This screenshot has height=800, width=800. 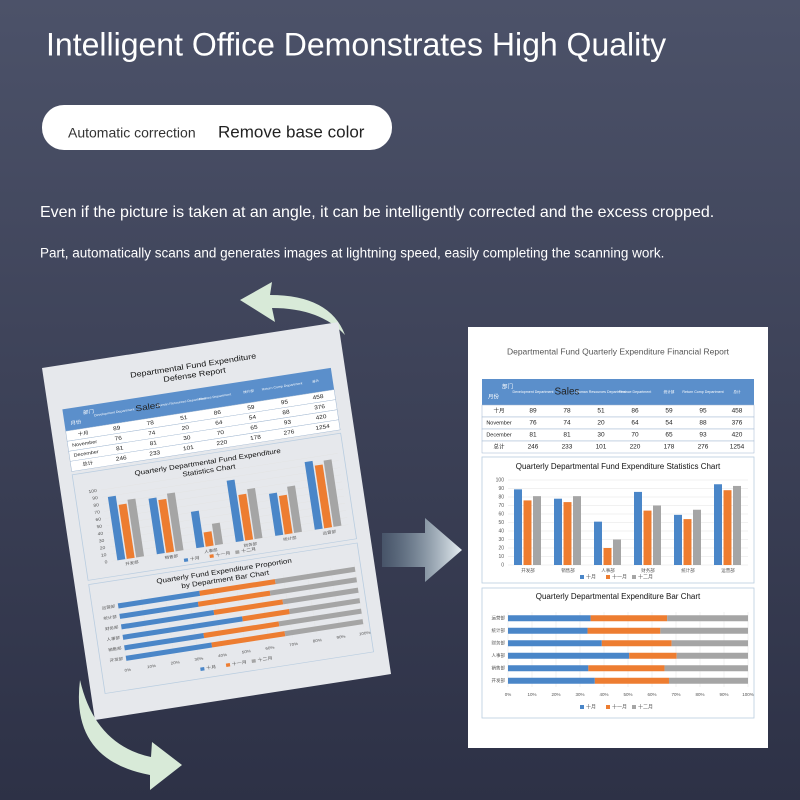 What do you see at coordinates (99, 526) in the screenshot?
I see `y-tick-label: 50` at bounding box center [99, 526].